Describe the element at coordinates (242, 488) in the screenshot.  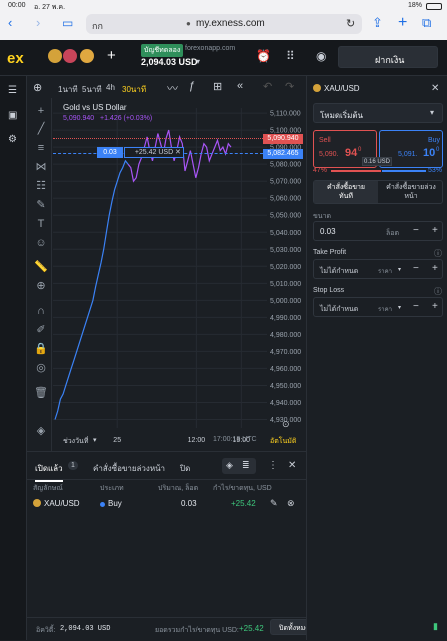
I see `col-pl: กำไร/ขาดทุน, USD` at that location.